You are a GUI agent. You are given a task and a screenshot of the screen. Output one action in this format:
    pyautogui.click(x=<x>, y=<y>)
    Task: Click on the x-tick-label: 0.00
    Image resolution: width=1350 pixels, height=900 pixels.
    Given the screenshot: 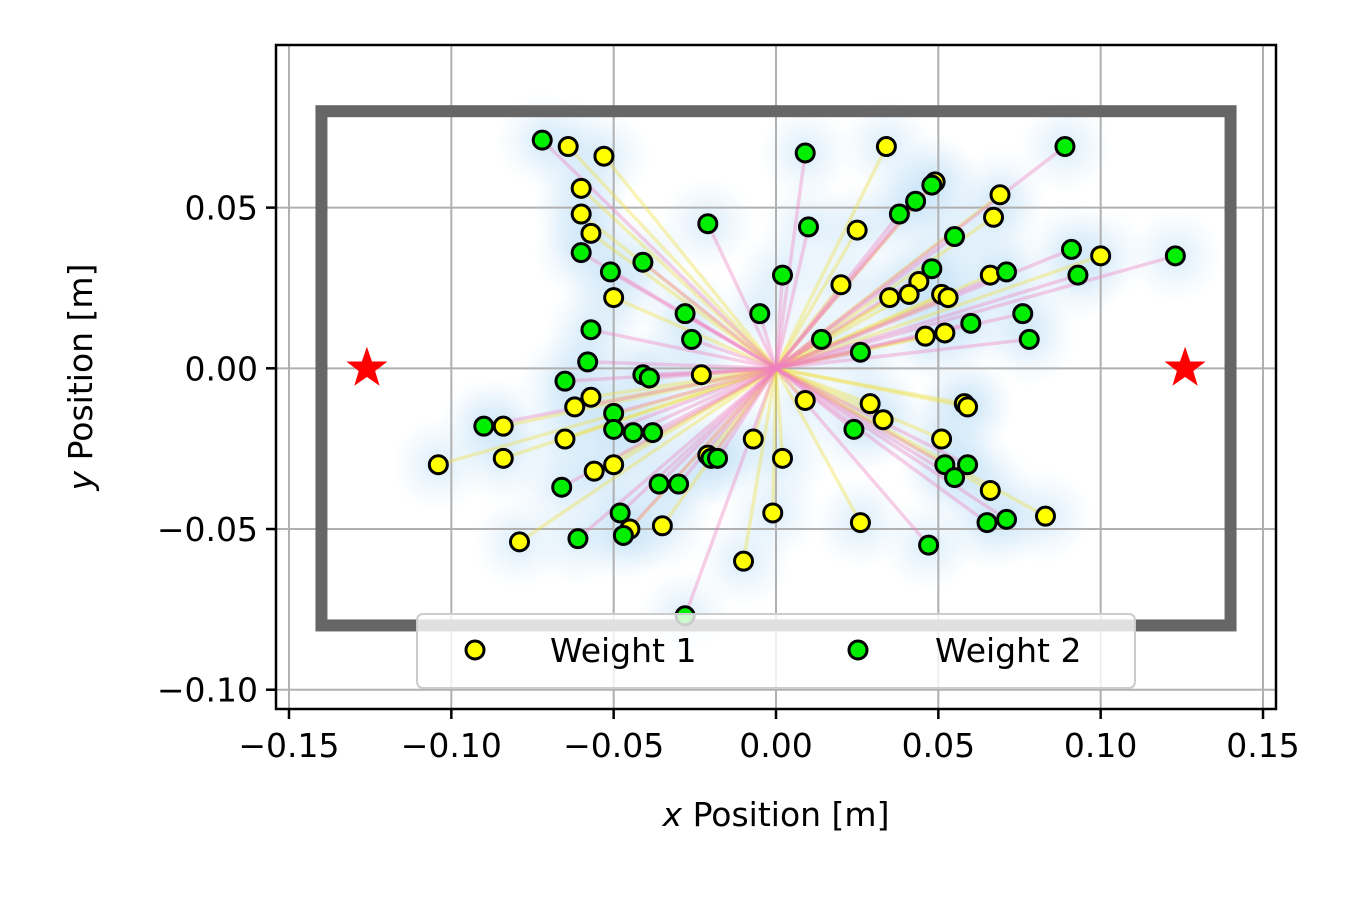 What is the action you would take?
    pyautogui.click(x=775, y=745)
    